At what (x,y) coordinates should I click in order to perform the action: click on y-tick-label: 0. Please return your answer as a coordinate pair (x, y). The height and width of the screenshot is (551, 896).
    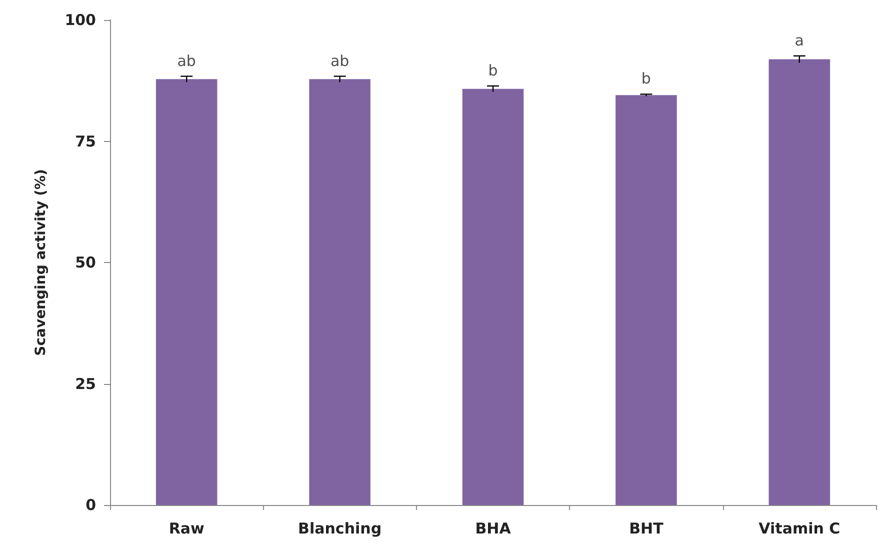
    Looking at the image, I should click on (91, 505).